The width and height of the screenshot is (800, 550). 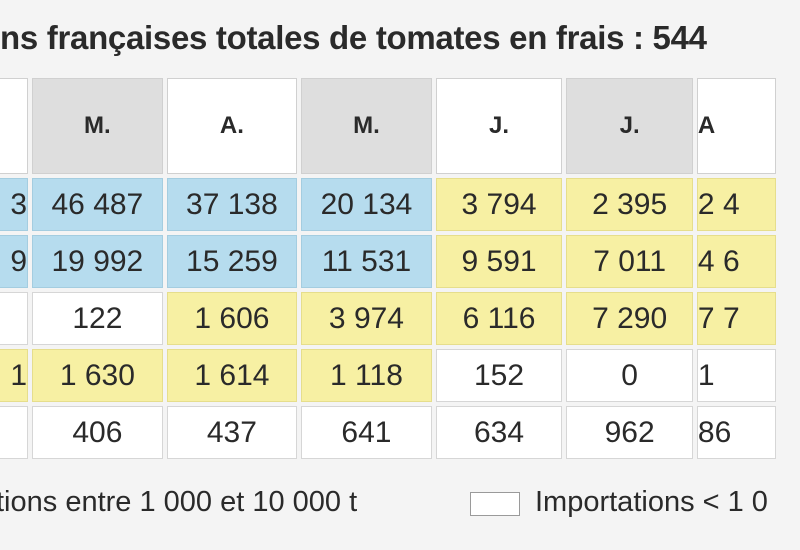 I want to click on table-row: 122 1 606 3 974 6 116 7 290 7 7, so click(x=388, y=318).